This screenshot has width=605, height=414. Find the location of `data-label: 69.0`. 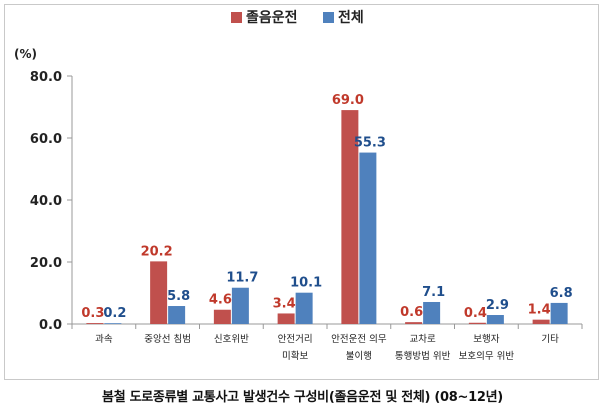

data-label: 69.0 is located at coordinates (348, 100).